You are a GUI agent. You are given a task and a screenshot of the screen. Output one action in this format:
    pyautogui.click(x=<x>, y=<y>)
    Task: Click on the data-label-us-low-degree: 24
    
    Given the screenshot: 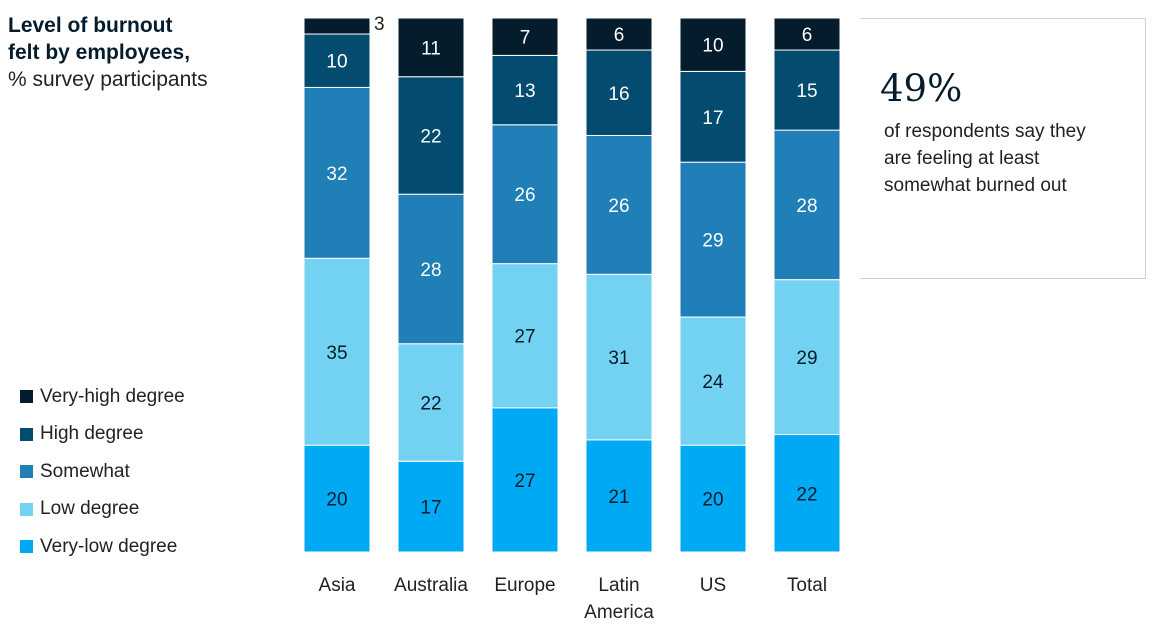 What is the action you would take?
    pyautogui.click(x=713, y=382)
    